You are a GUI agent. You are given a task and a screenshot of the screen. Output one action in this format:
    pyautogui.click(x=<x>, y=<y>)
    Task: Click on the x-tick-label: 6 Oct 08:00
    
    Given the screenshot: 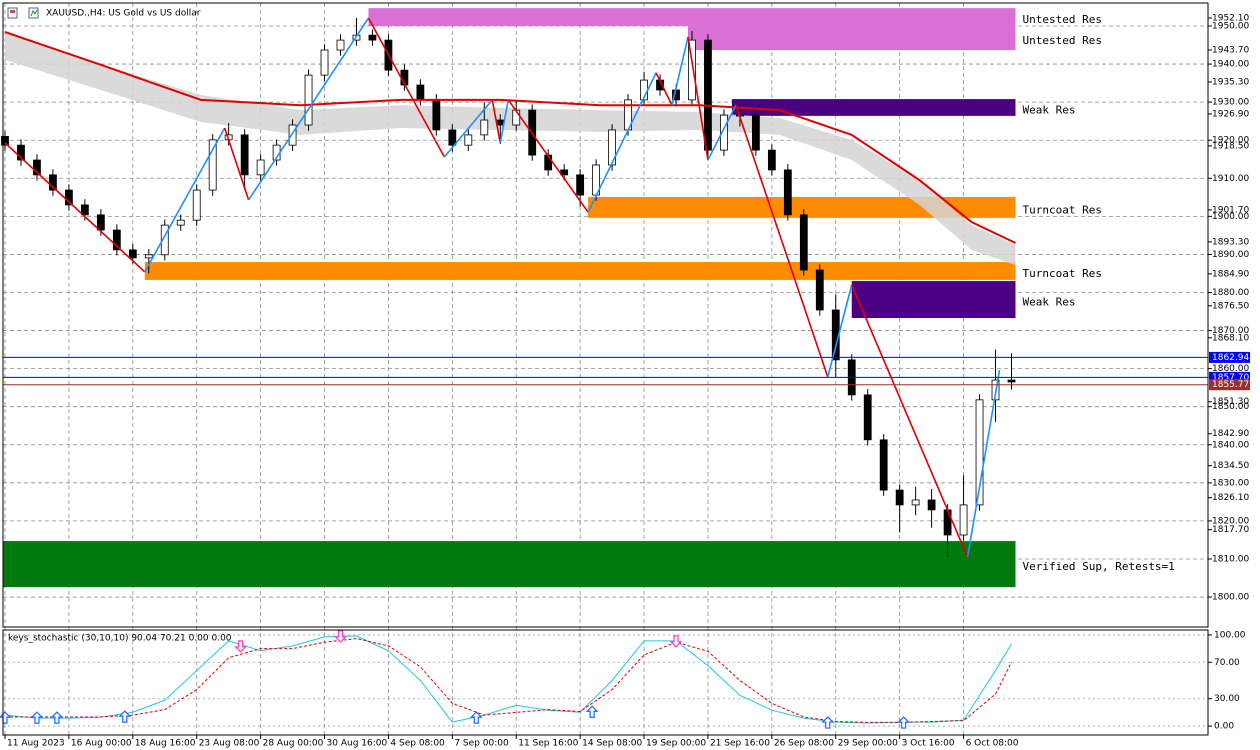 What is the action you would take?
    pyautogui.click(x=992, y=744)
    